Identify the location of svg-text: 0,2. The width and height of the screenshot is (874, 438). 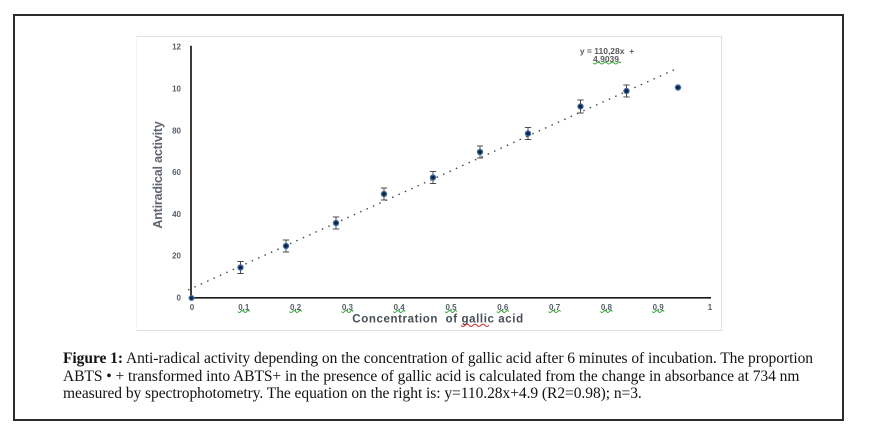
(296, 307).